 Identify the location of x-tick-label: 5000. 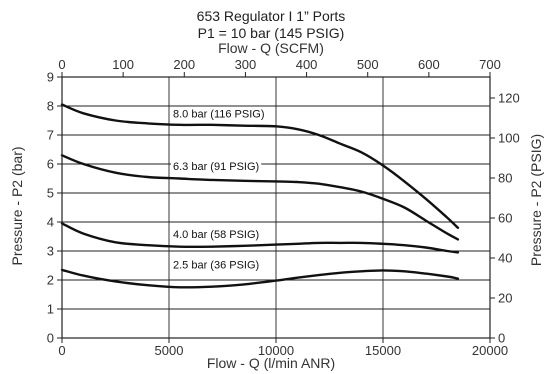
(169, 350).